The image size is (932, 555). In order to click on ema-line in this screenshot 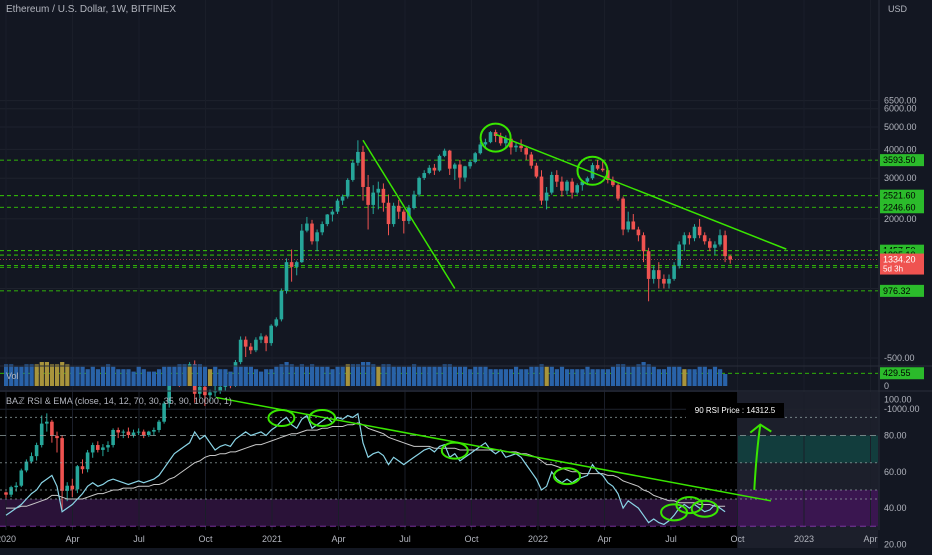, I will do `click(366, 465)`.